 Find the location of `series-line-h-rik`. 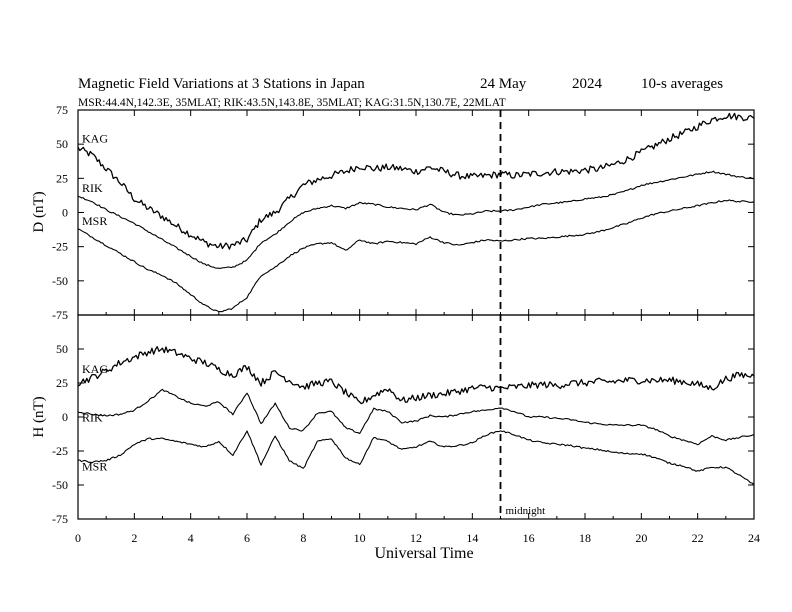

series-line-h-rik is located at coordinates (416, 417).